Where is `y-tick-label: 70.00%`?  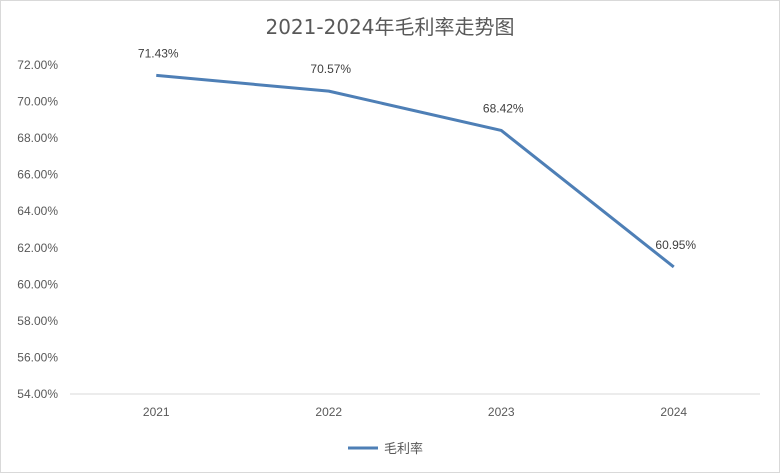 y-tick-label: 70.00% is located at coordinates (37, 102).